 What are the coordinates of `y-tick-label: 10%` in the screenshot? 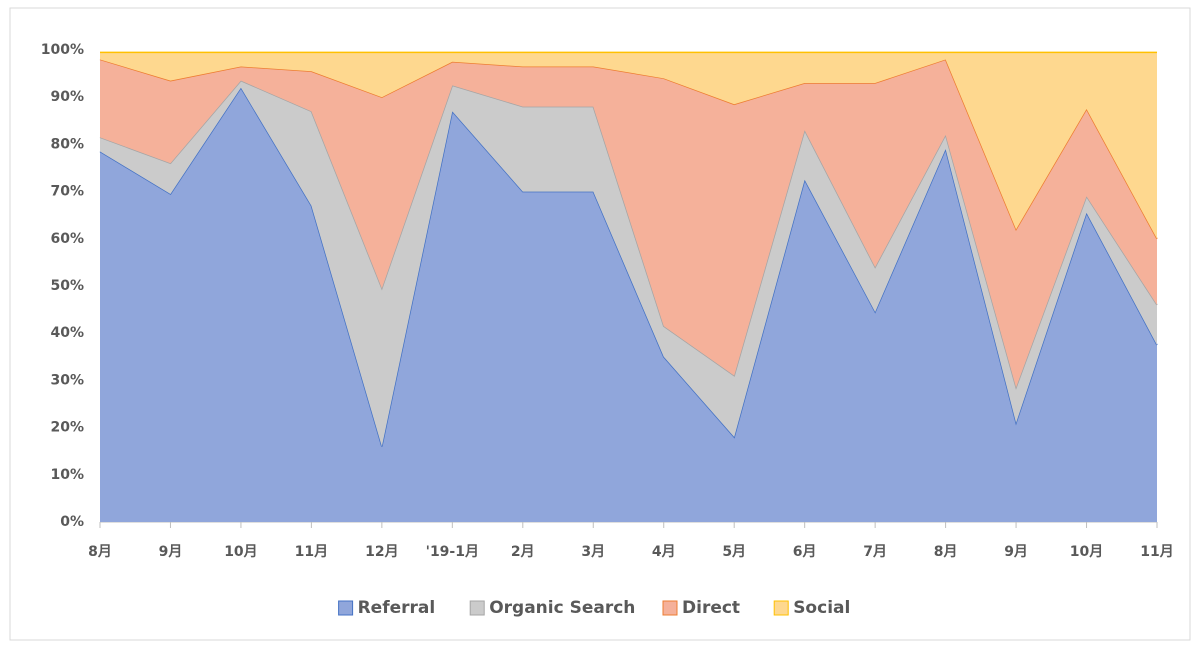 It's located at (67, 475).